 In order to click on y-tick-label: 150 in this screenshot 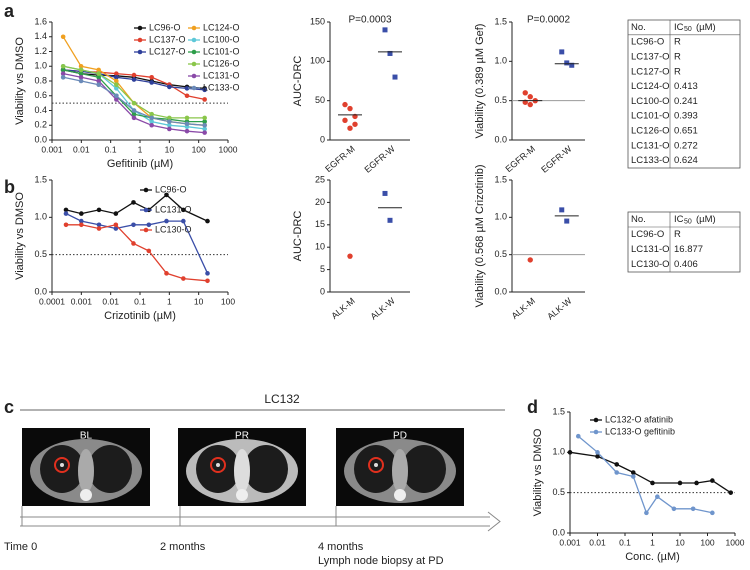, I will do `click(317, 21)`.